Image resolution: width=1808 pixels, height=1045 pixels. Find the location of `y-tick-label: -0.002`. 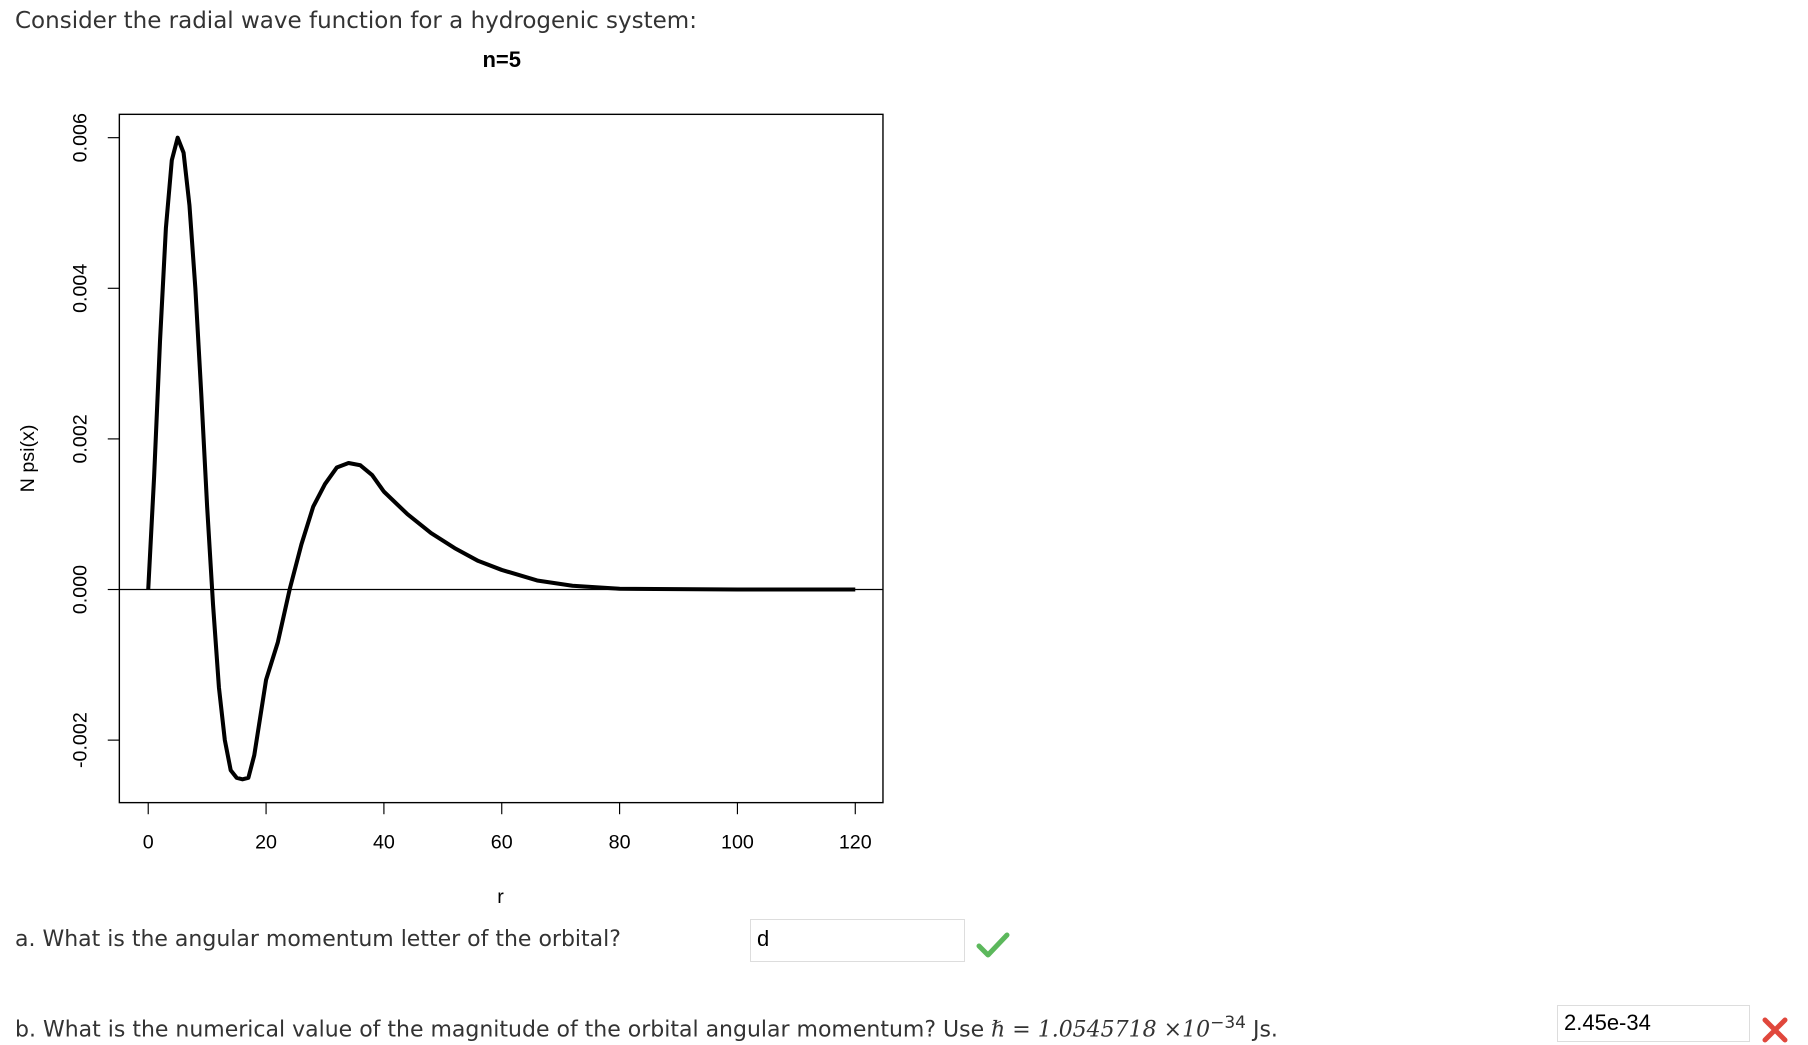

y-tick-label: -0.002 is located at coordinates (80, 740).